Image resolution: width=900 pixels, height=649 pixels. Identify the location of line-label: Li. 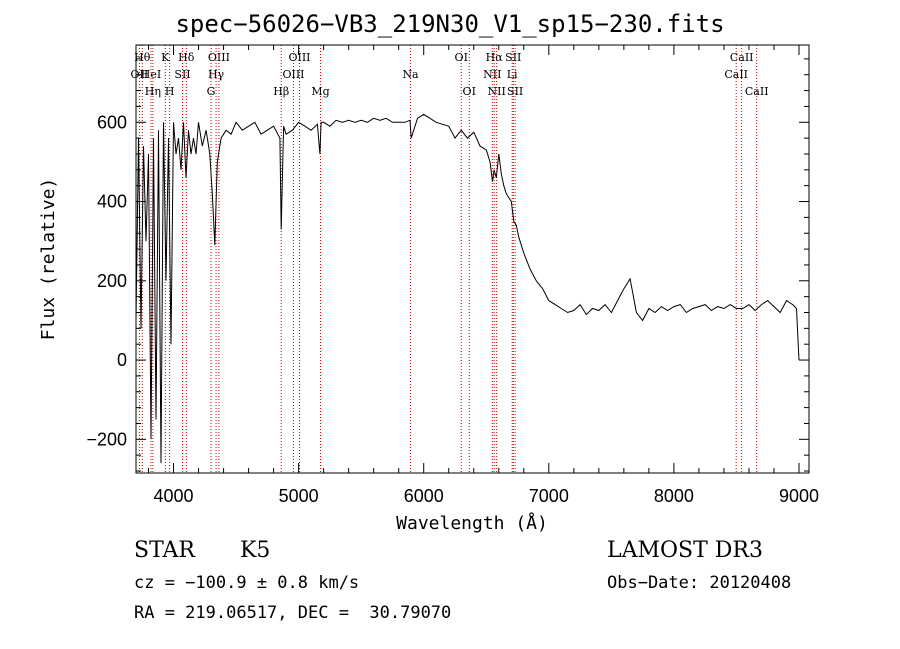
(512, 74).